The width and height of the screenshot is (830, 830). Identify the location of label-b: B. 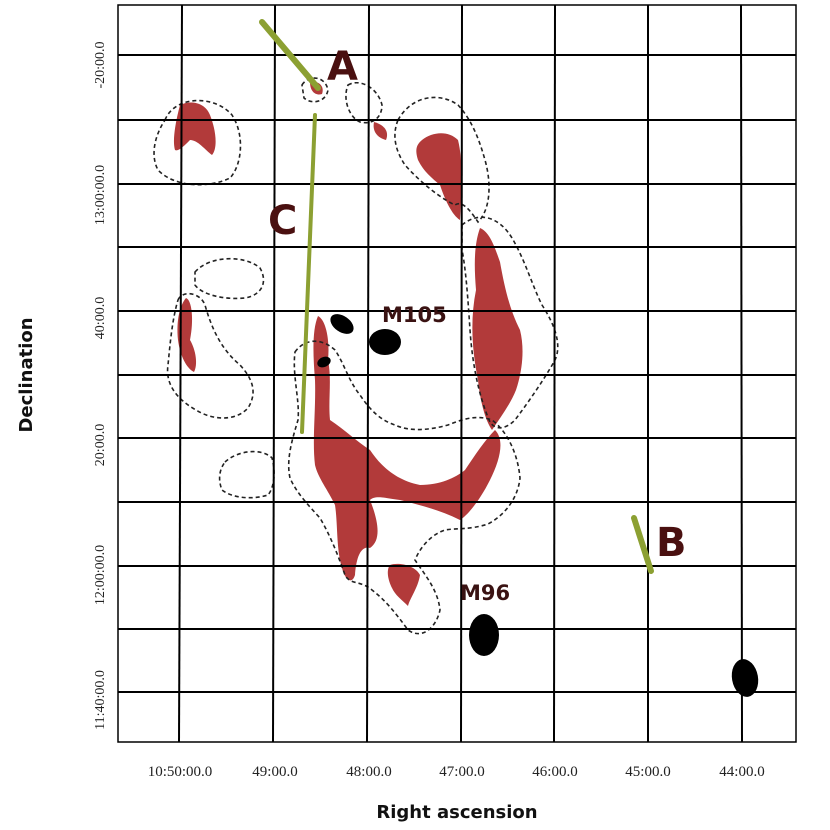
(671, 543).